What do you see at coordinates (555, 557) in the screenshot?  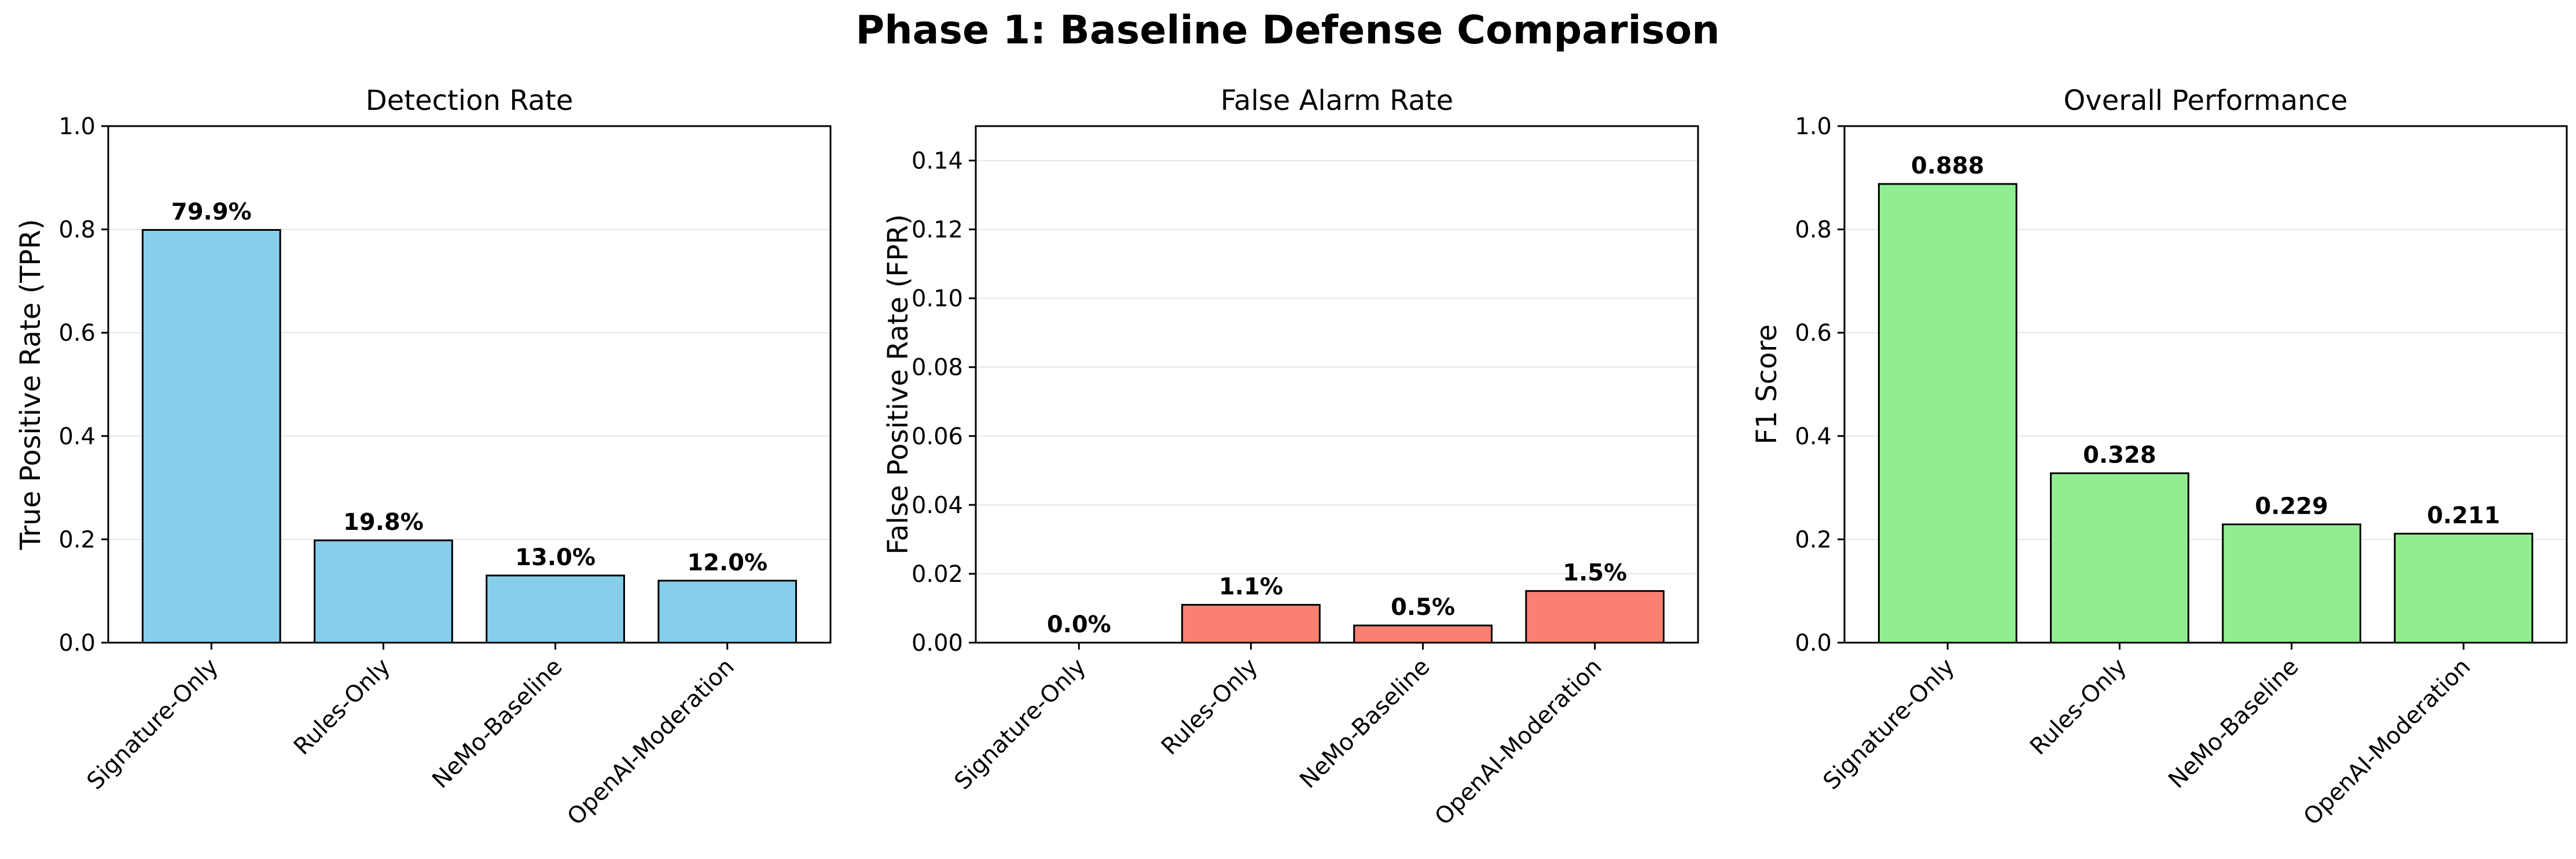 I see `data-label: 13.0%` at bounding box center [555, 557].